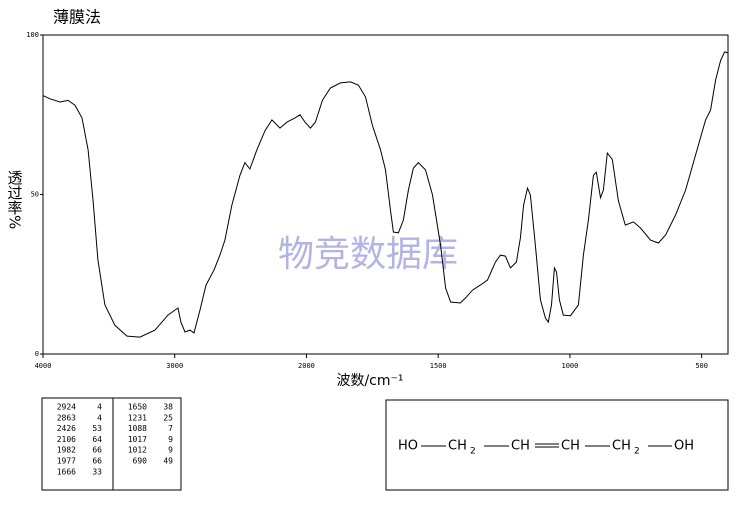 This screenshot has width=738, height=510. Describe the element at coordinates (77, 17) in the screenshot. I see `chart-title: 薄膜法` at that location.